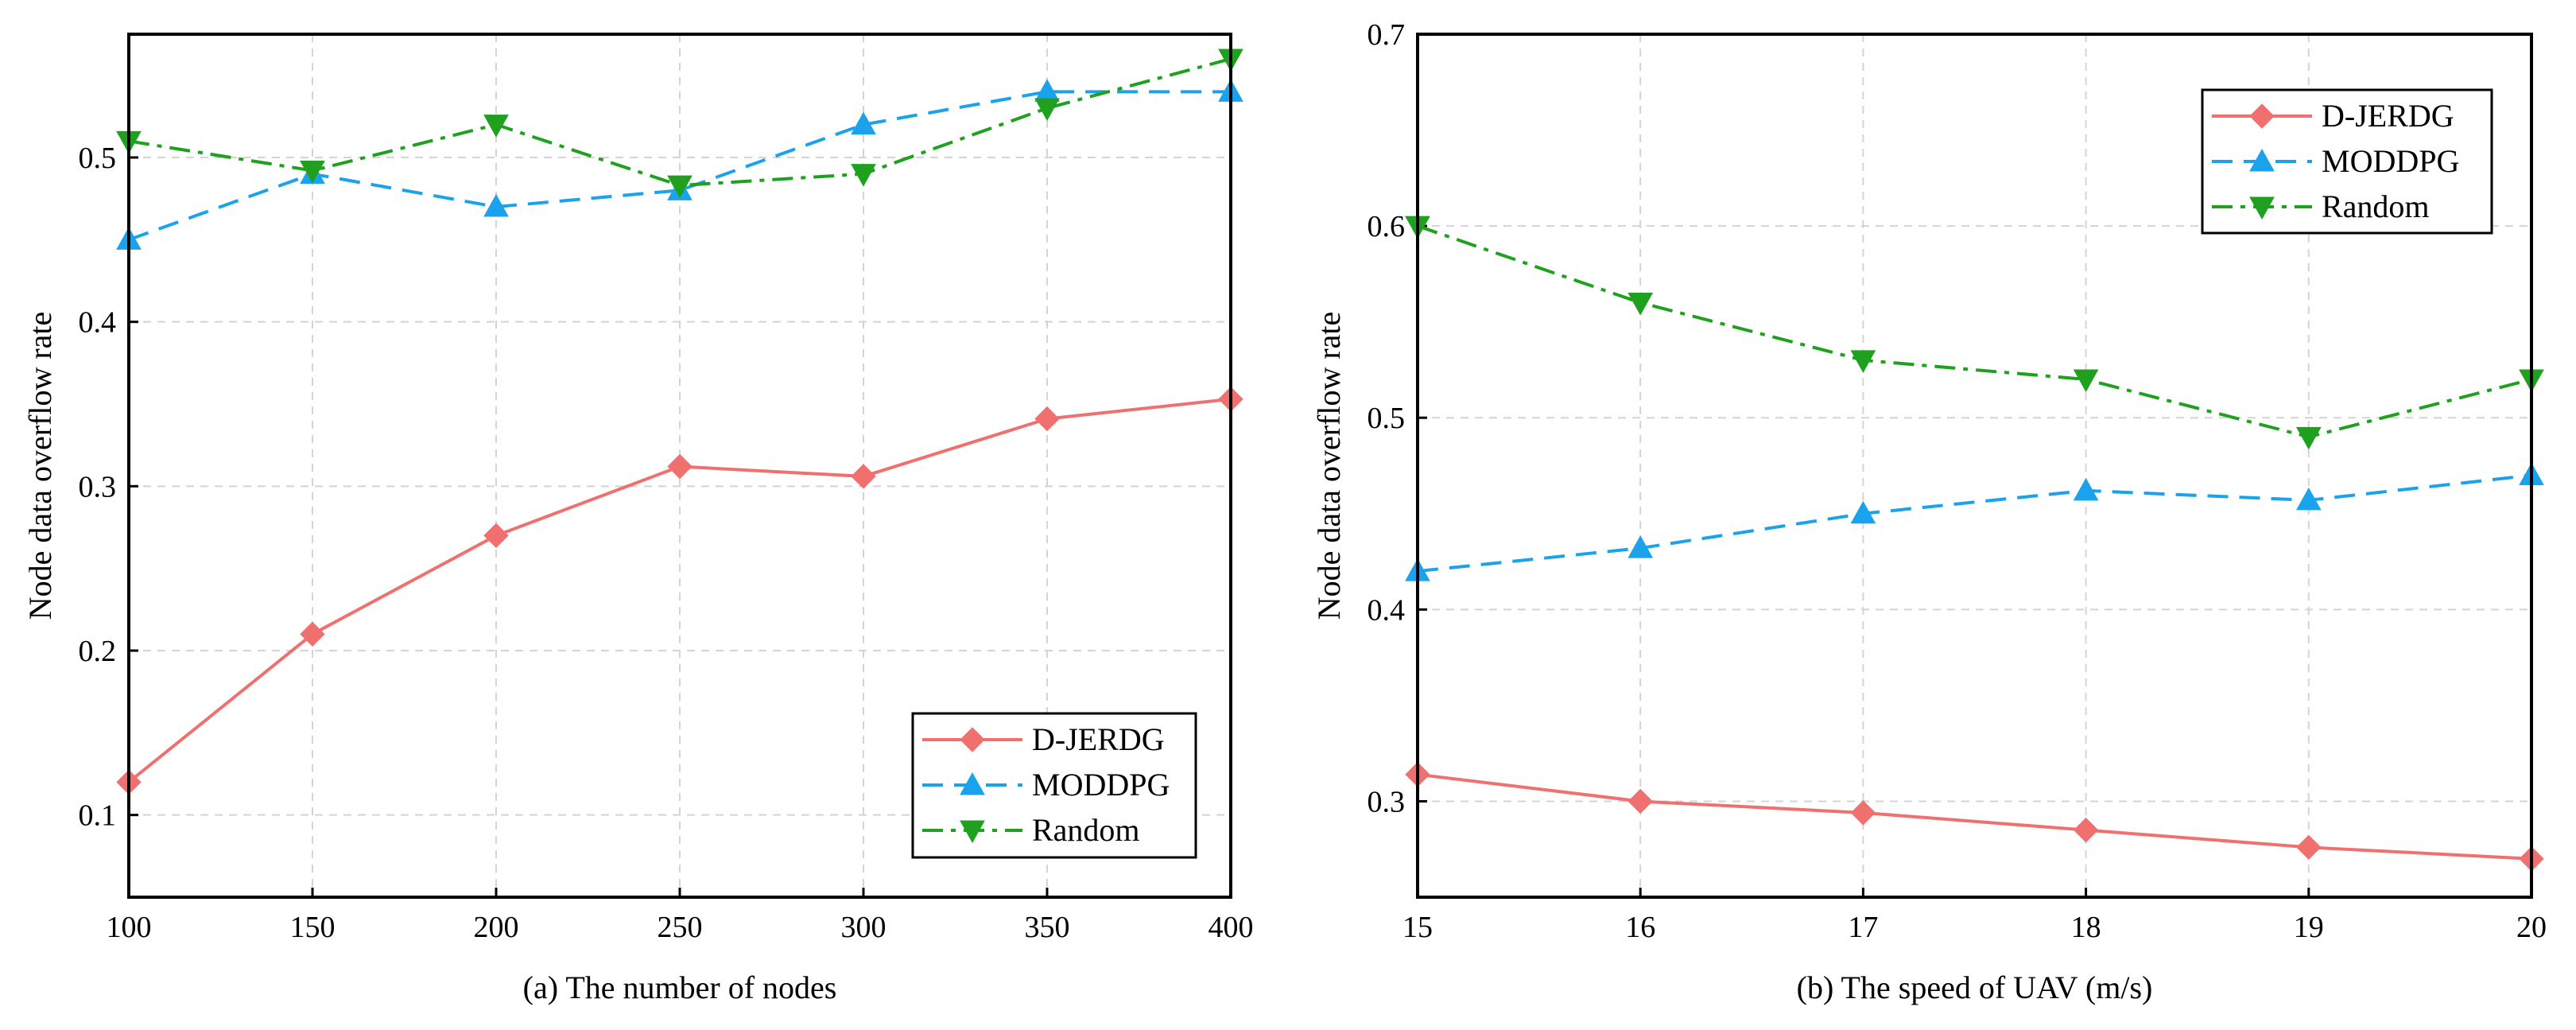 The width and height of the screenshot is (2576, 1030). What do you see at coordinates (2086, 927) in the screenshot?
I see `chart-b-xtick-label: 18` at bounding box center [2086, 927].